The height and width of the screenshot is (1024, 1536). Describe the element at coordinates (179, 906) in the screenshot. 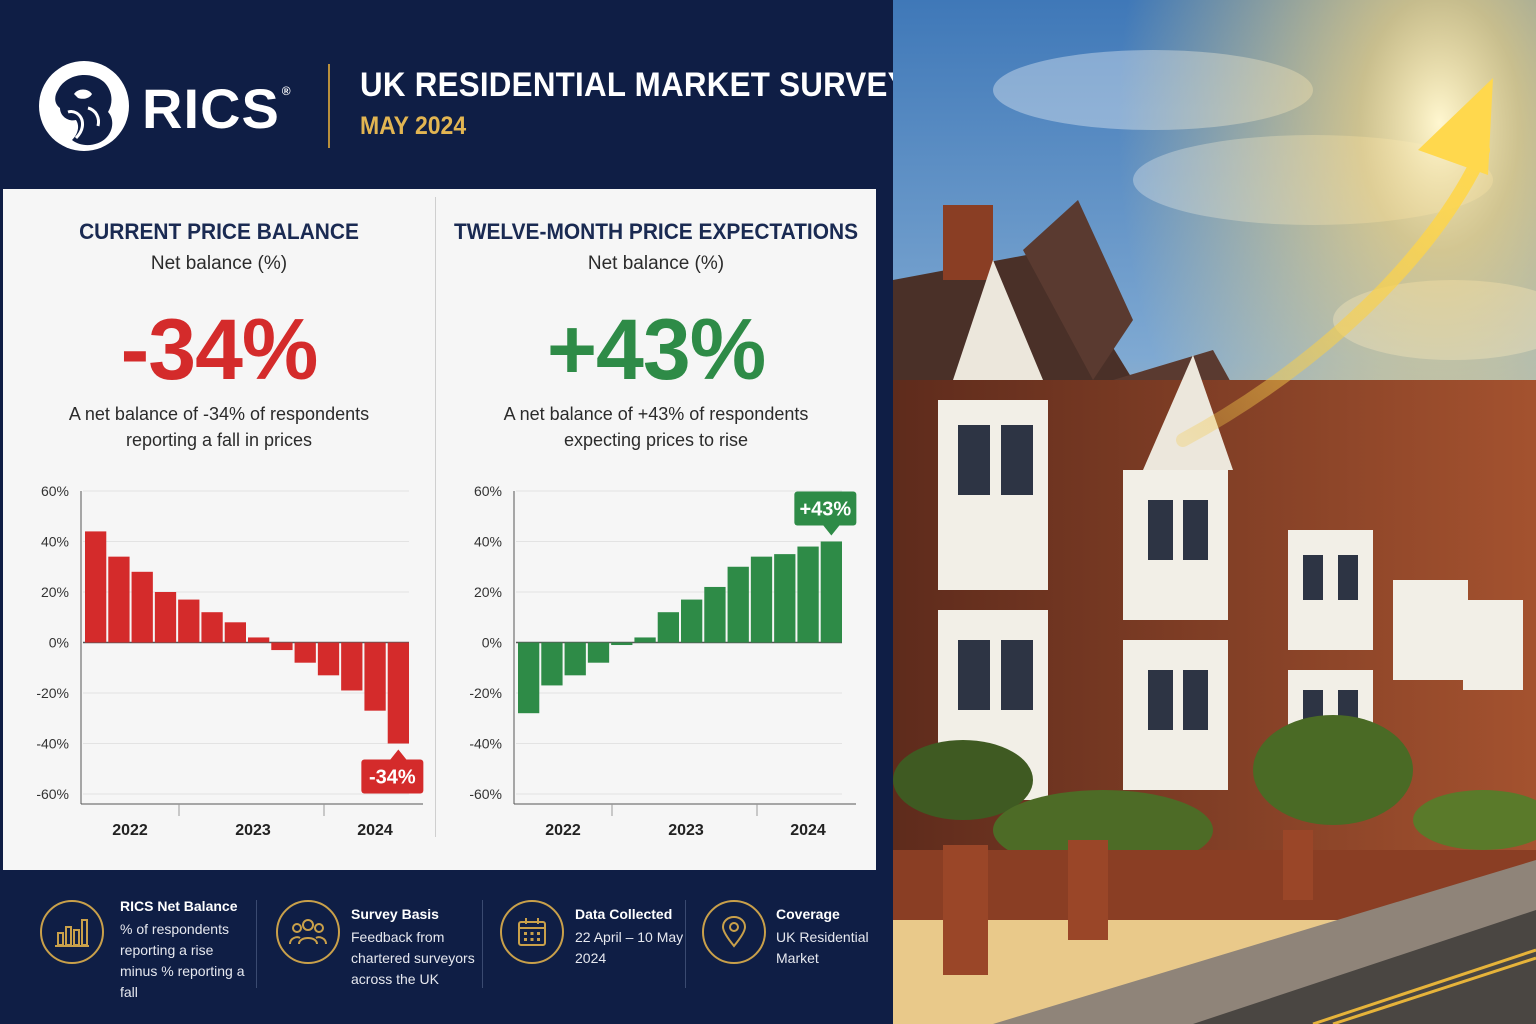

I see `footer-title: RICS Net Balance` at that location.